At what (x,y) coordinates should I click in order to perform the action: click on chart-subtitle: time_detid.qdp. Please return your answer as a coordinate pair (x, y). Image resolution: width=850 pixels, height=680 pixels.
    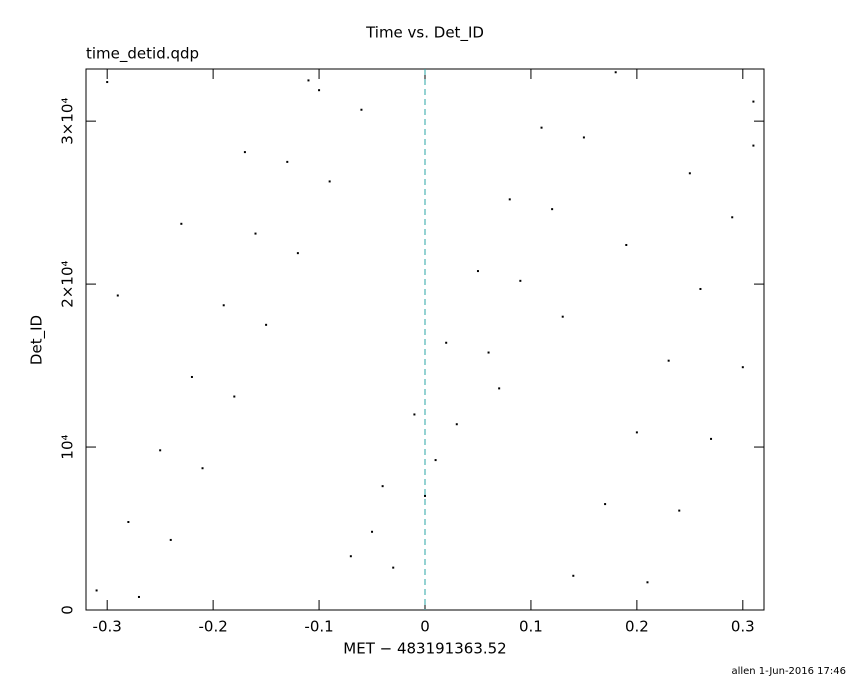
    Looking at the image, I should click on (142, 54).